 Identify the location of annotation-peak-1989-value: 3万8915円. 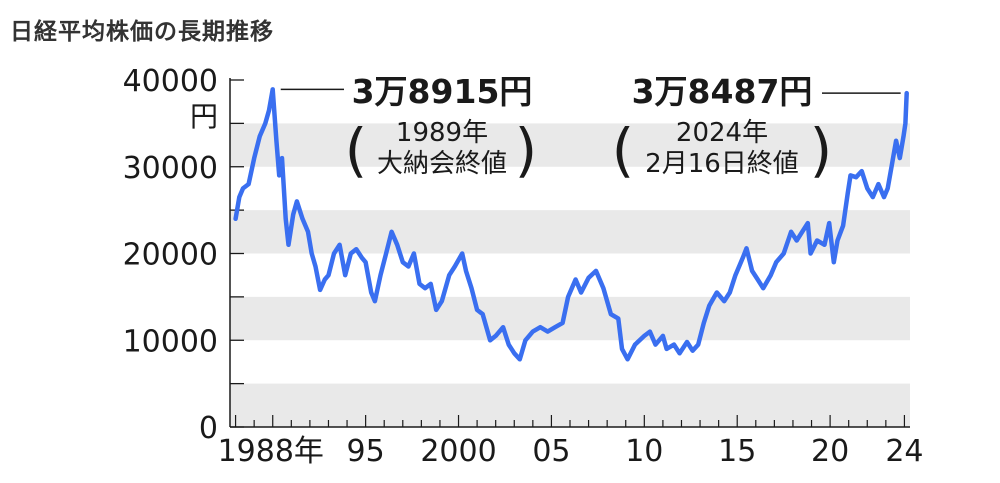
(442, 91).